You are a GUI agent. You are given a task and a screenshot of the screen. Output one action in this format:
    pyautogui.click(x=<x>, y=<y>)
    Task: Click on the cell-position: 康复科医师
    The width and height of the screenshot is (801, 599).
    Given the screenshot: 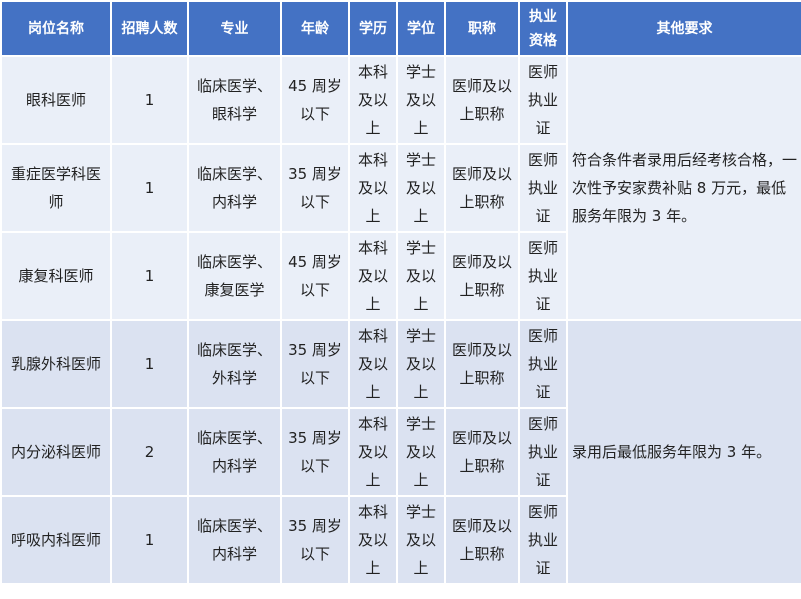 What is the action you would take?
    pyautogui.click(x=56, y=276)
    